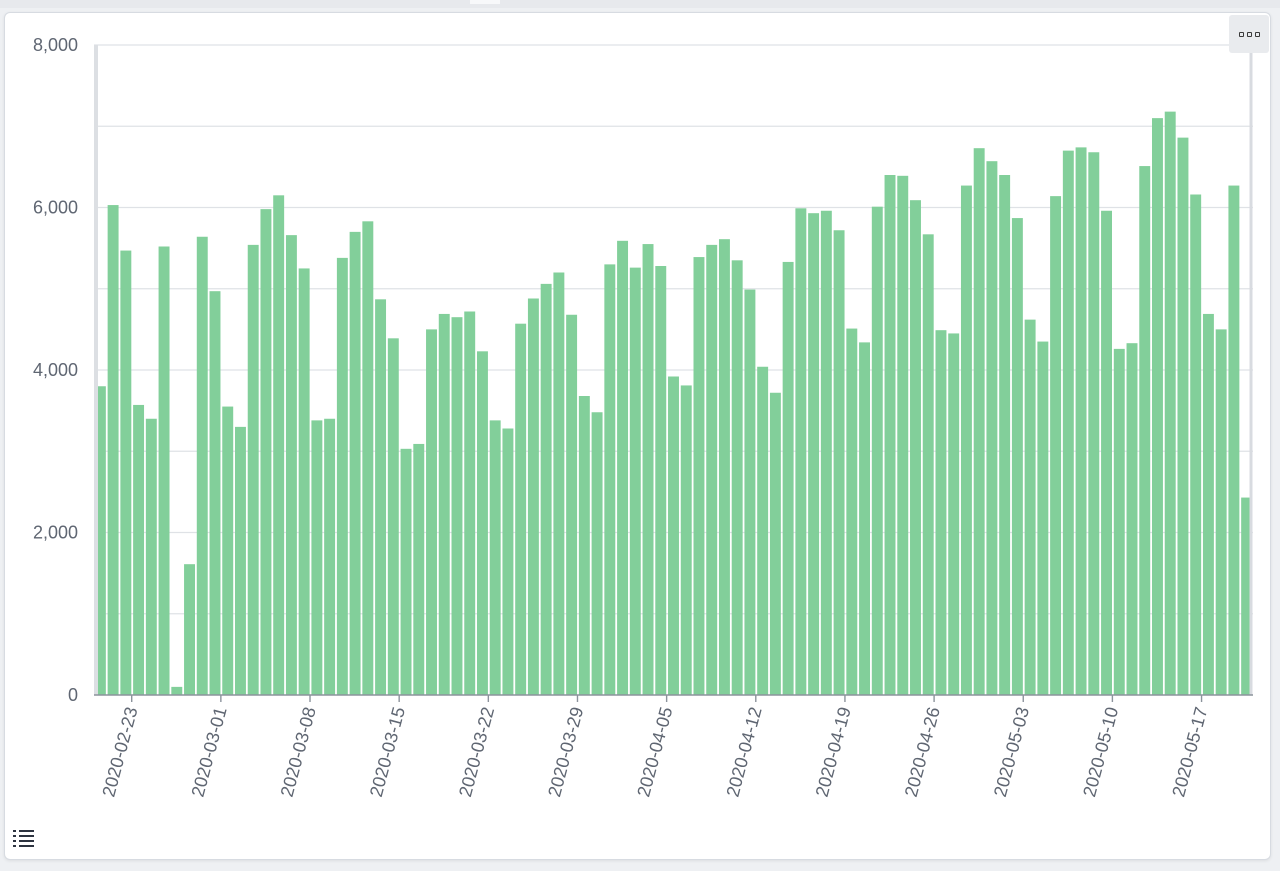  Describe the element at coordinates (1011, 752) in the screenshot. I see `x-tick-label: 2020-05-03` at that location.